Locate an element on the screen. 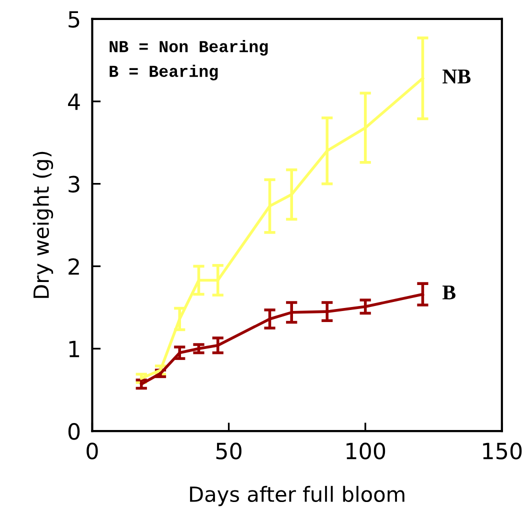  y-tick-label: 3 is located at coordinates (74, 184).